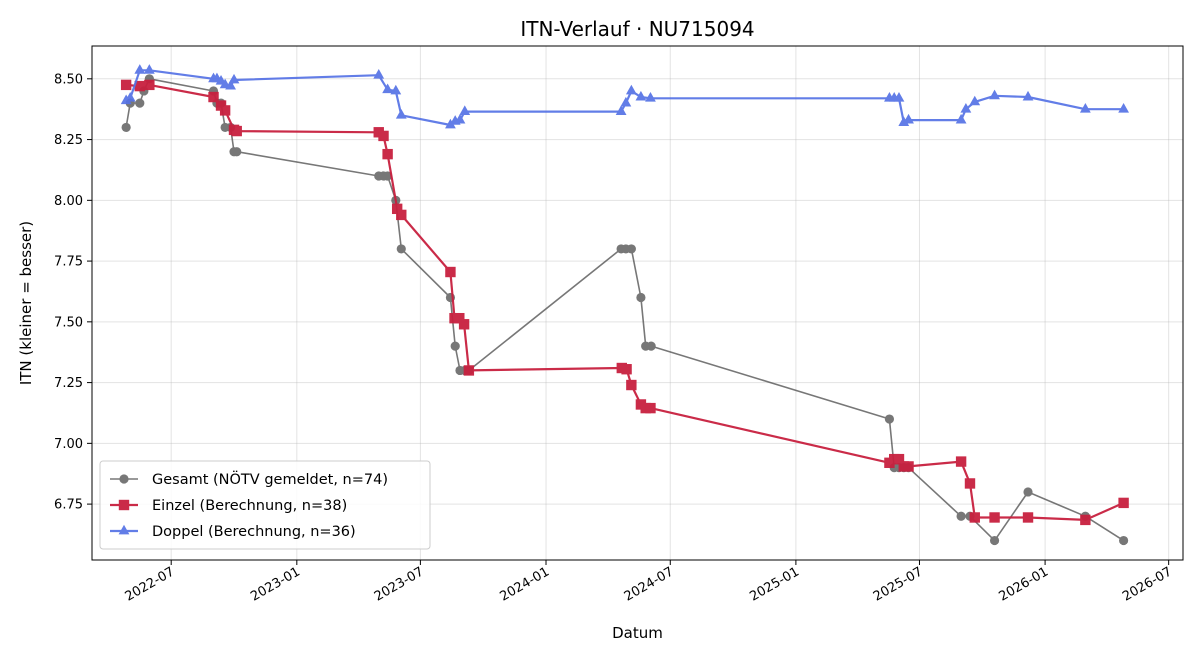 The width and height of the screenshot is (1200, 660). I want to click on y-tick-label: 8.50, so click(68, 79).